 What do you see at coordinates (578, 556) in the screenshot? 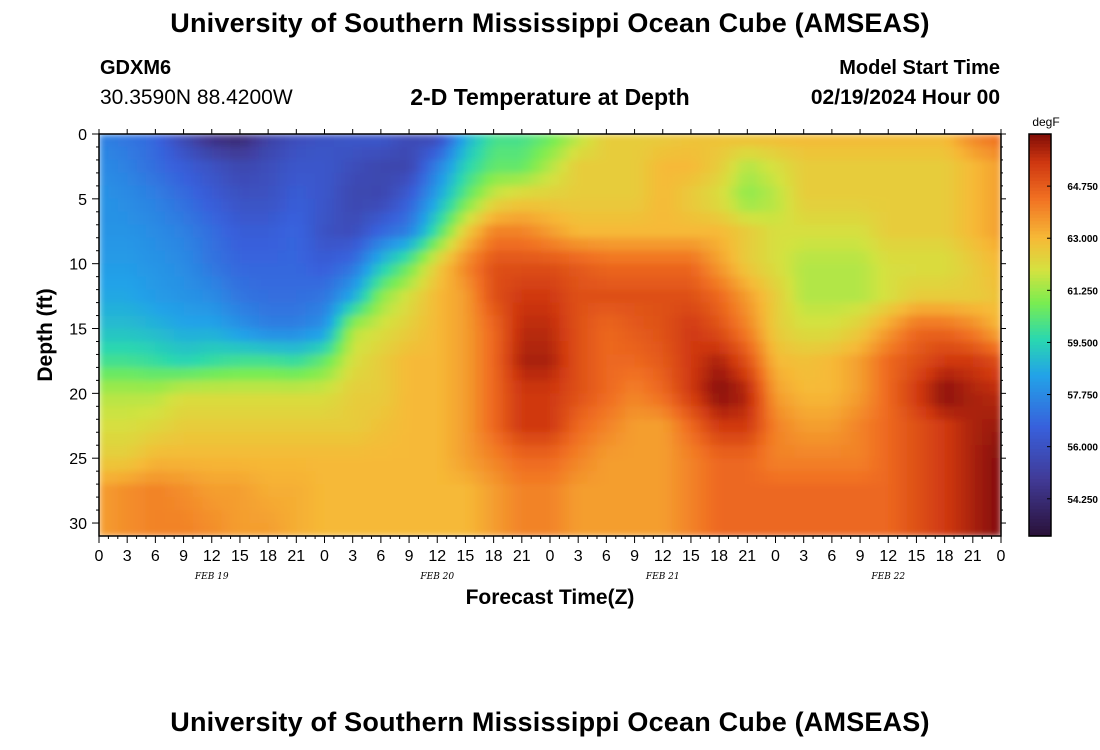
I see `x-tick-label: 3` at bounding box center [578, 556].